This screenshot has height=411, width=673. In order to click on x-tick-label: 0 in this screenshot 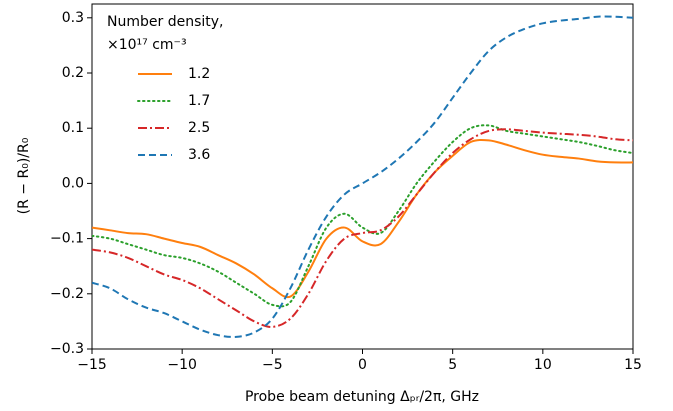, I will do `click(362, 365)`.